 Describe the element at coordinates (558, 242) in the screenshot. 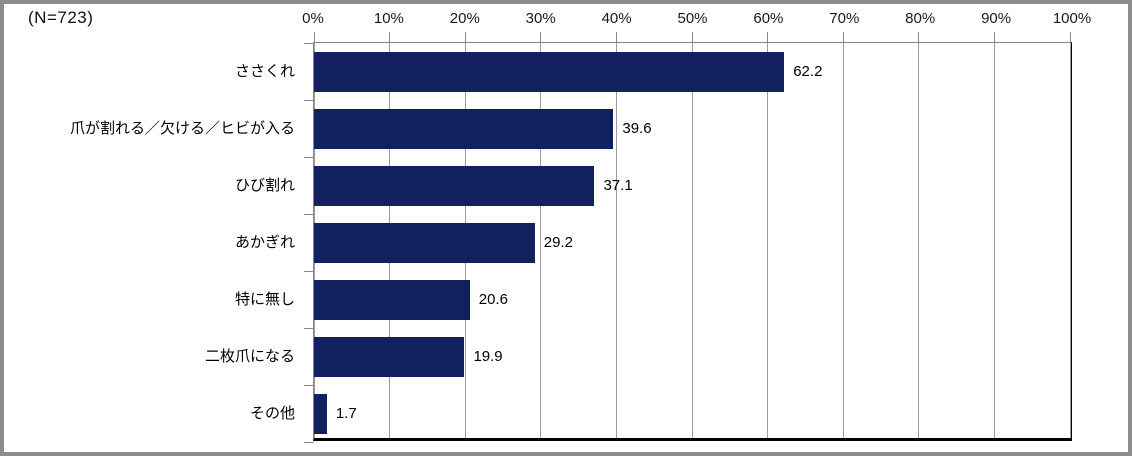

I see `bar-value-label: 29.2` at that location.